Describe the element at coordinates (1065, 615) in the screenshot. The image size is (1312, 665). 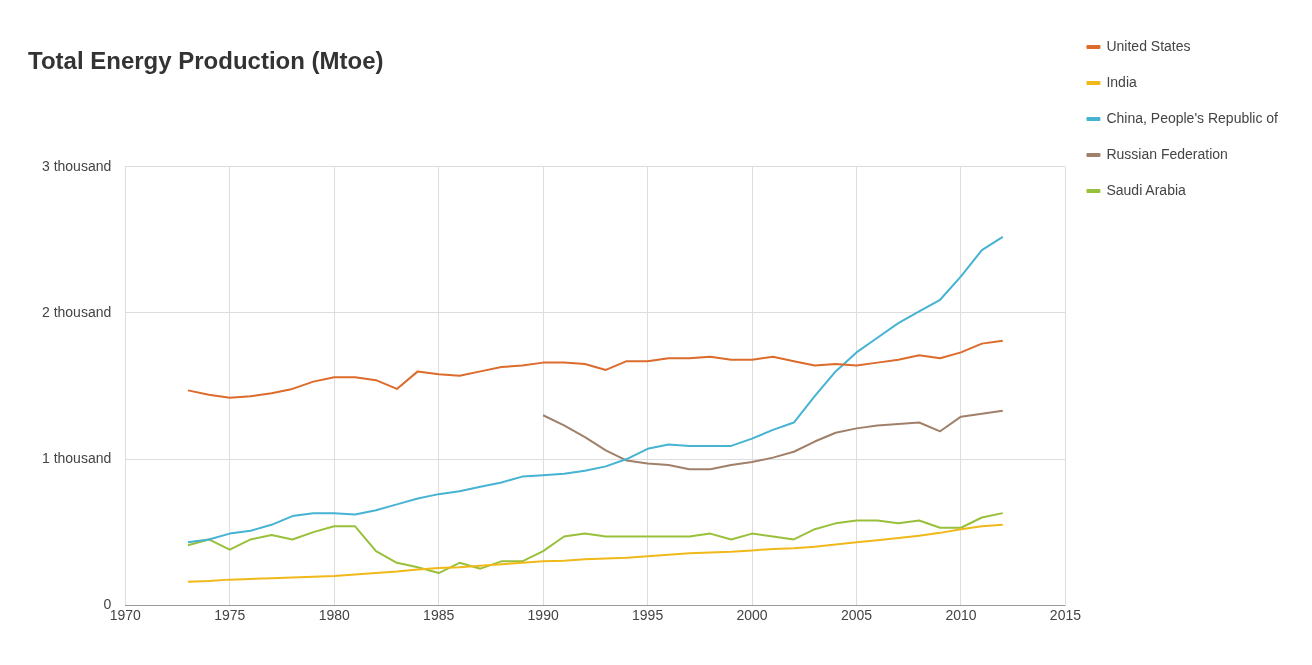
I see `x-tick-label: 2015` at that location.